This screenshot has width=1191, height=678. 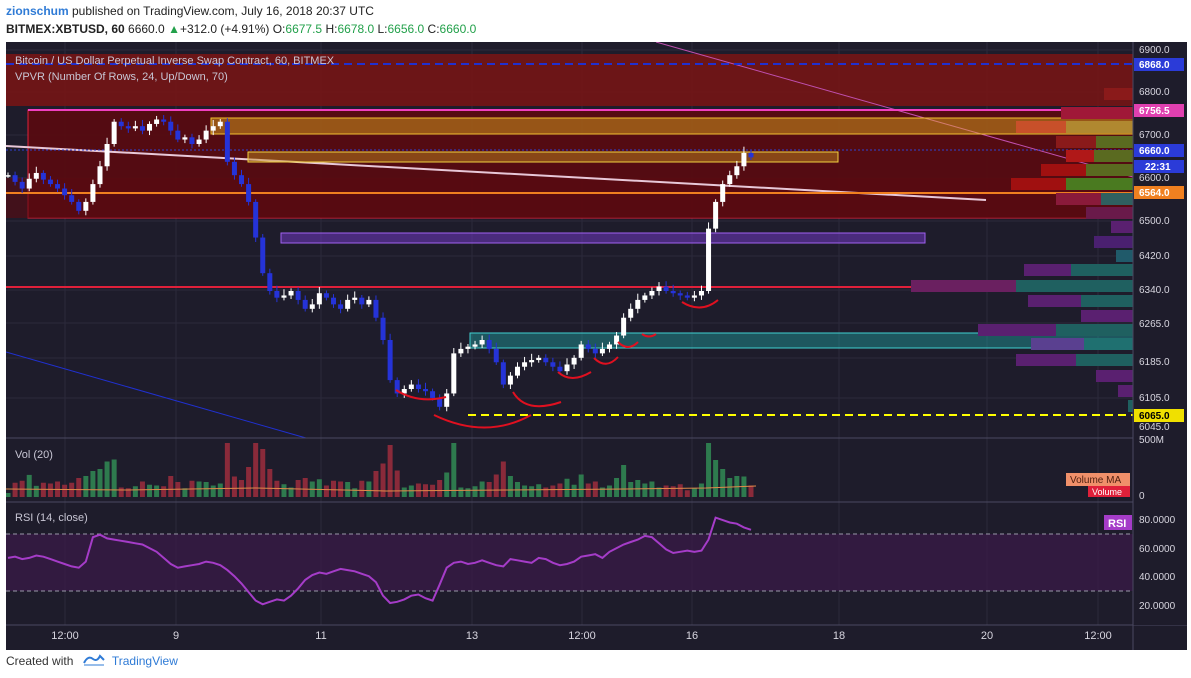 I want to click on price-tick: 6500.0, so click(x=1154, y=221).